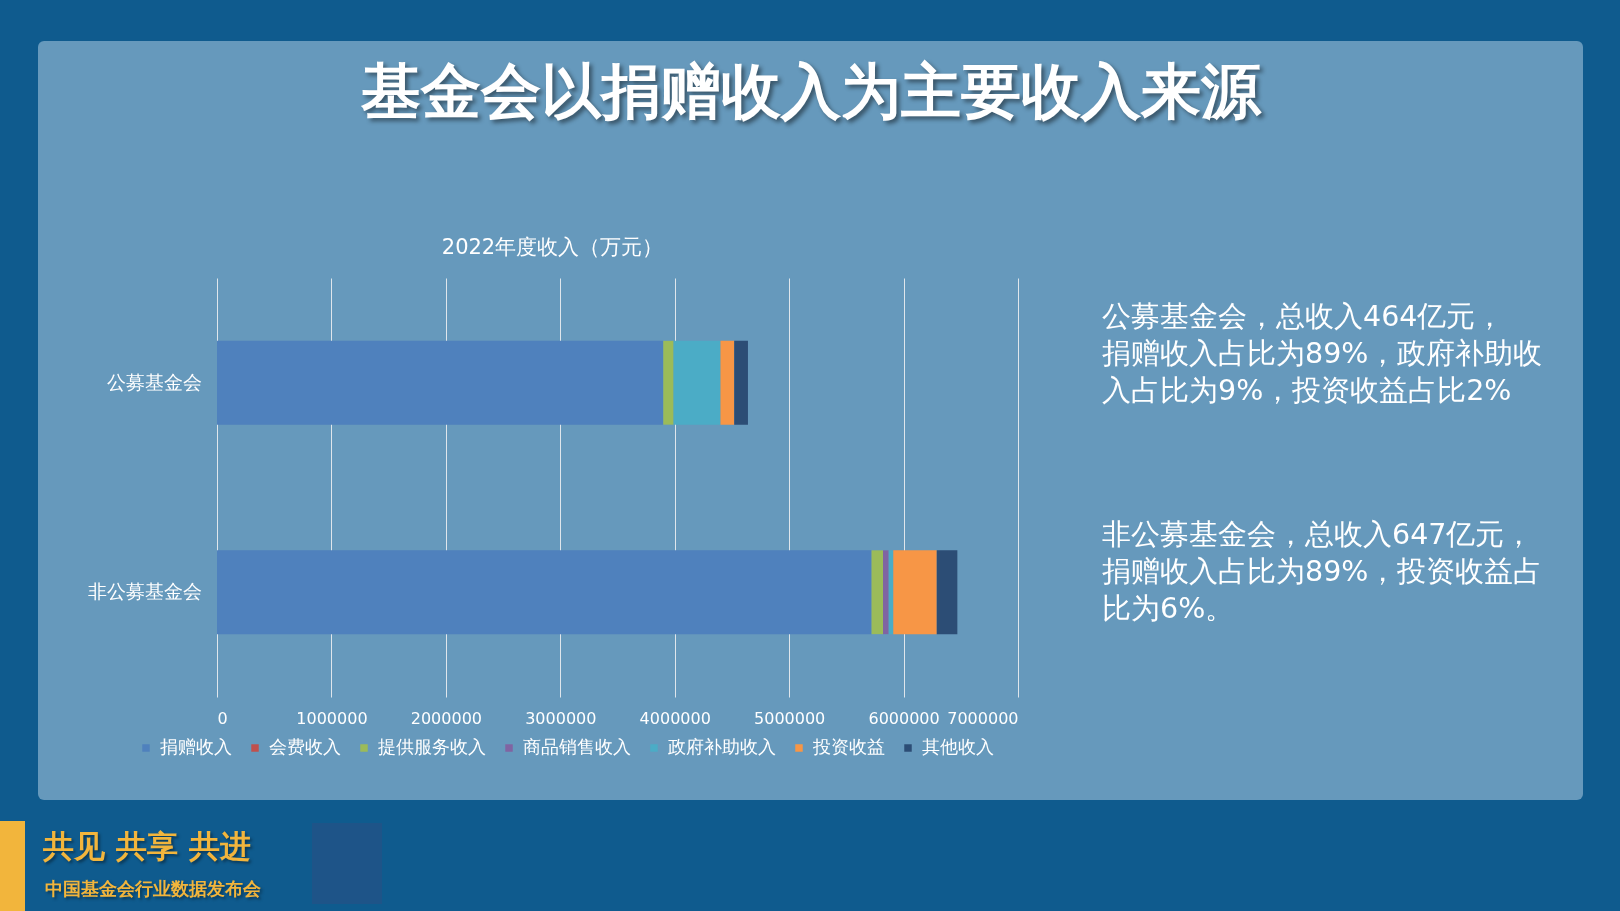 Image resolution: width=1620 pixels, height=911 pixels. Describe the element at coordinates (552, 247) in the screenshot. I see `chart-subtitle: 2022年度收入（万元）` at that location.